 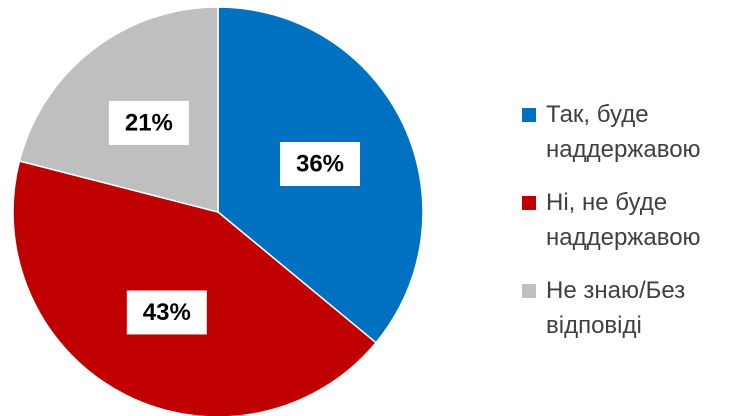 What do you see at coordinates (623, 220) in the screenshot?
I see `legend-text: Ні, не буде наддержавою` at bounding box center [623, 220].